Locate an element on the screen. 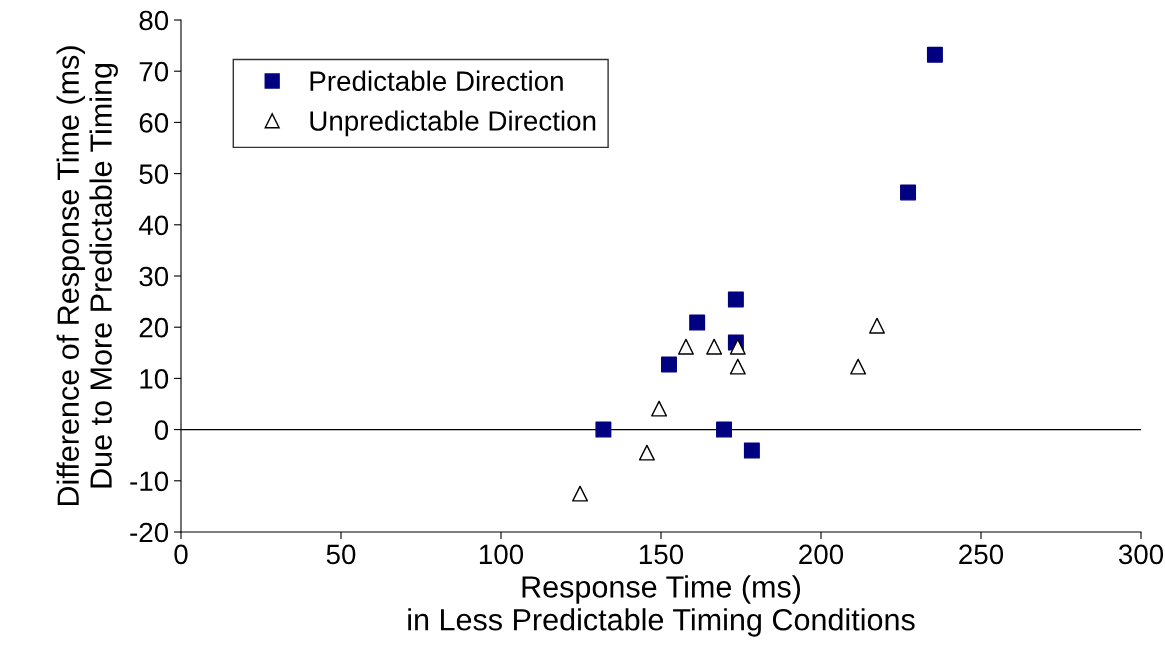 The width and height of the screenshot is (1165, 666). y-tick-label: -20 is located at coordinates (149, 532).